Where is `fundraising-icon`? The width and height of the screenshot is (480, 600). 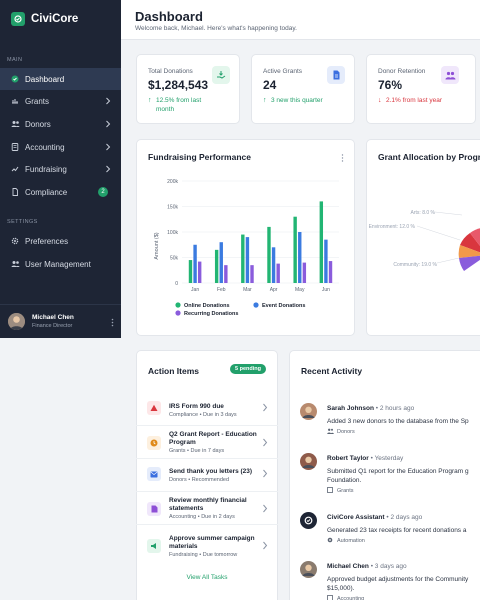 fundraising-icon is located at coordinates (15, 169).